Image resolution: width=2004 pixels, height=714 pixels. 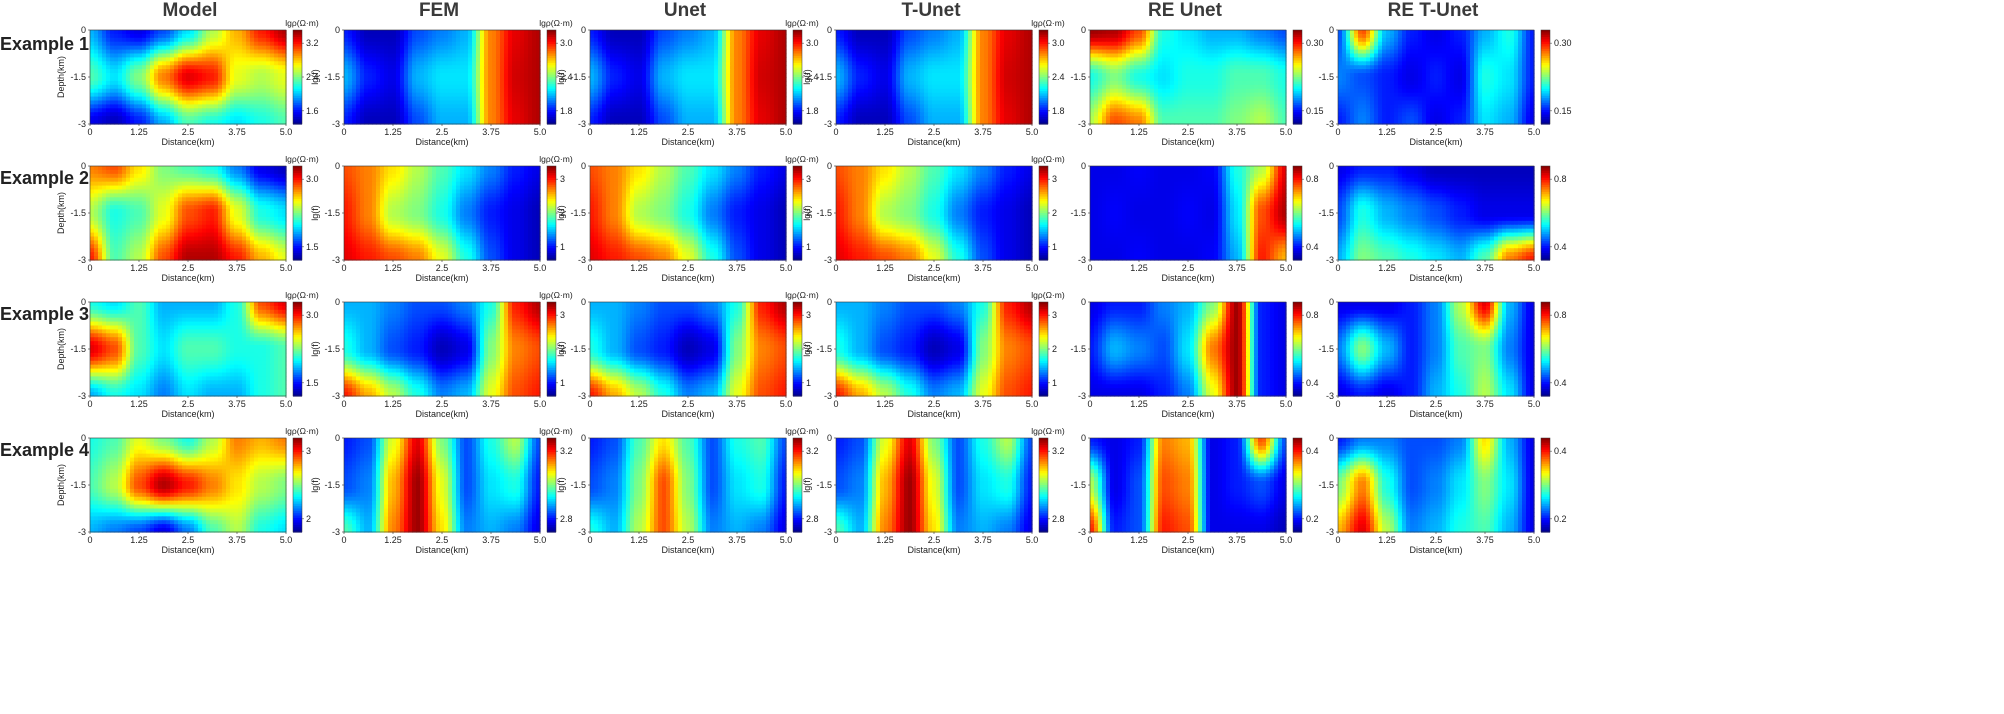 I want to click on x-axis-label: Distance(km), so click(x=933, y=142).